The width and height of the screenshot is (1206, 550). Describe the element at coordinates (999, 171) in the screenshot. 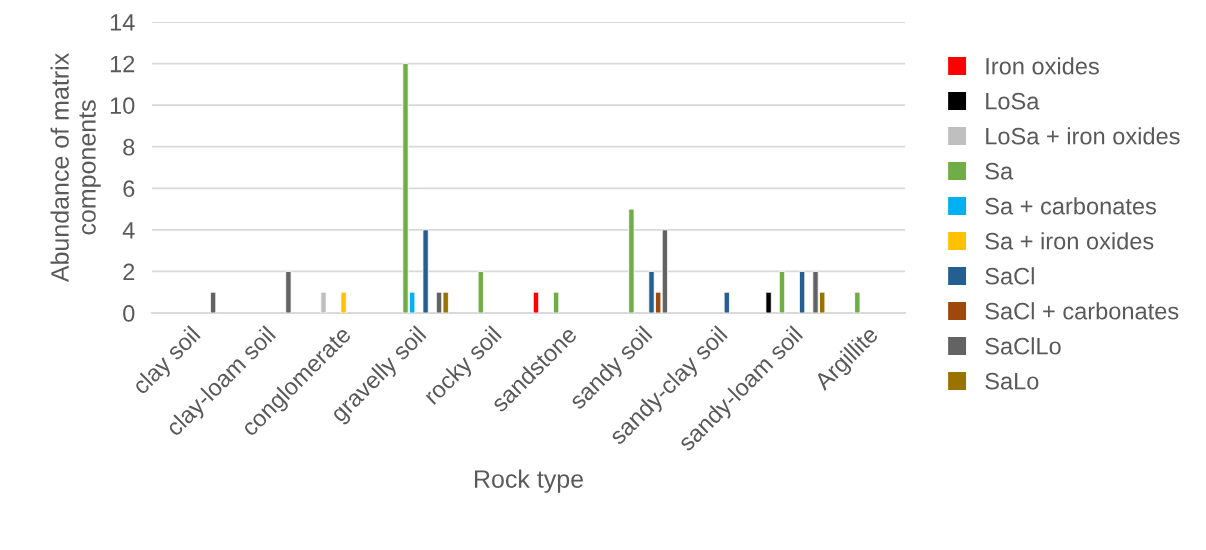

I see `legend-label: Sa` at that location.